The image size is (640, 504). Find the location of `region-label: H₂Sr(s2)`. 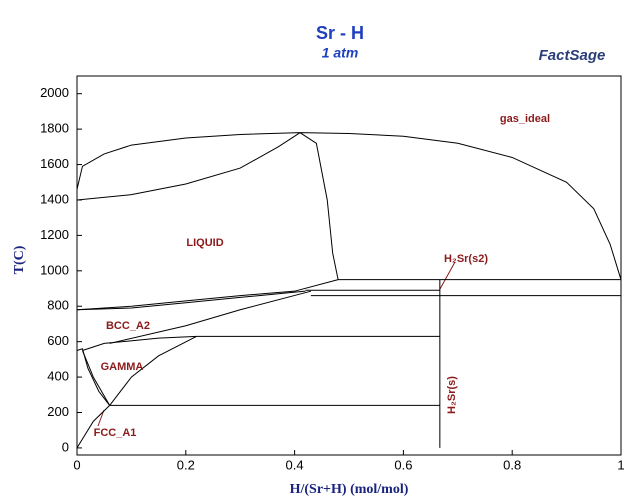

region-label: H₂Sr(s2) is located at coordinates (466, 259).